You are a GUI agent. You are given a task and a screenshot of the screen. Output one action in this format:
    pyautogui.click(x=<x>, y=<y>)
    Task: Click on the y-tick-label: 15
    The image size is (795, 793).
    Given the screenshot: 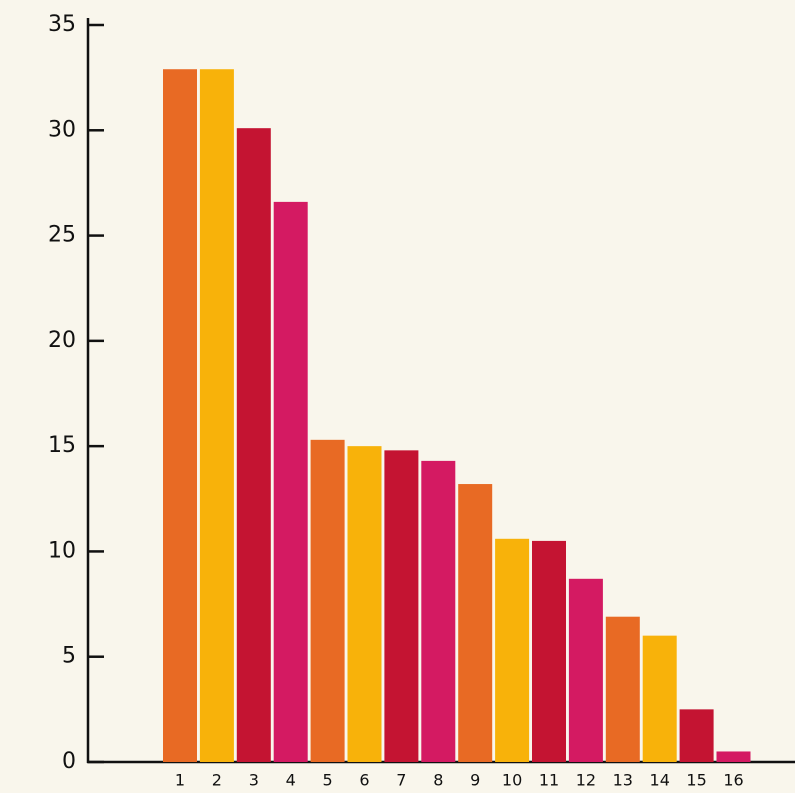 What is the action you would take?
    pyautogui.click(x=62, y=445)
    